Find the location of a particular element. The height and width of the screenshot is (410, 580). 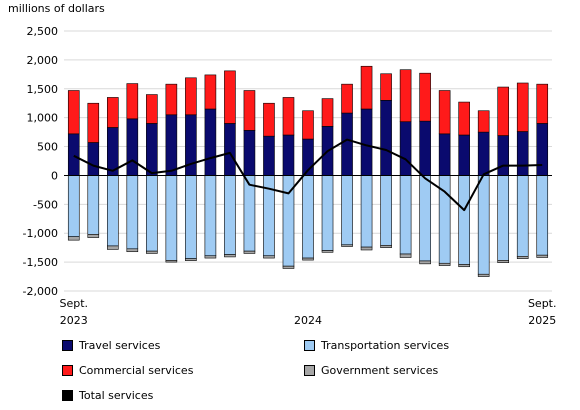

y-tick-label: -1,000 is located at coordinates (40, 233).